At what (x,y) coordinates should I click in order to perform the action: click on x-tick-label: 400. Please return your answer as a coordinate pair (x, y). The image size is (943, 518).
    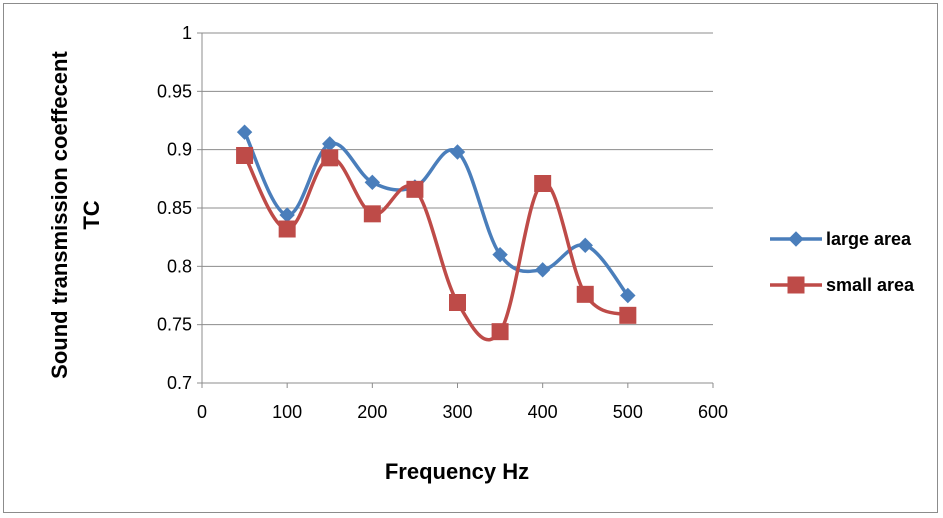
    Looking at the image, I should click on (543, 412).